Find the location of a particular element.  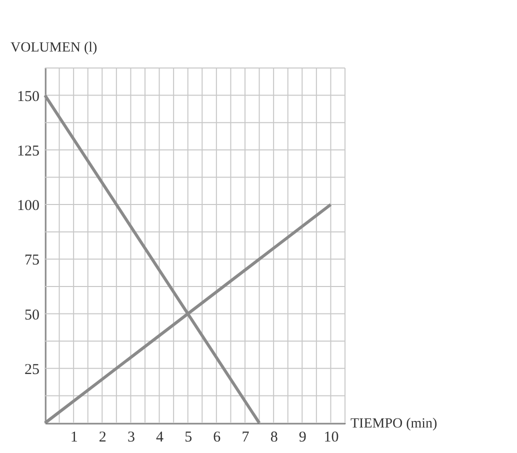

y-tick-label: 150 is located at coordinates (28, 96).